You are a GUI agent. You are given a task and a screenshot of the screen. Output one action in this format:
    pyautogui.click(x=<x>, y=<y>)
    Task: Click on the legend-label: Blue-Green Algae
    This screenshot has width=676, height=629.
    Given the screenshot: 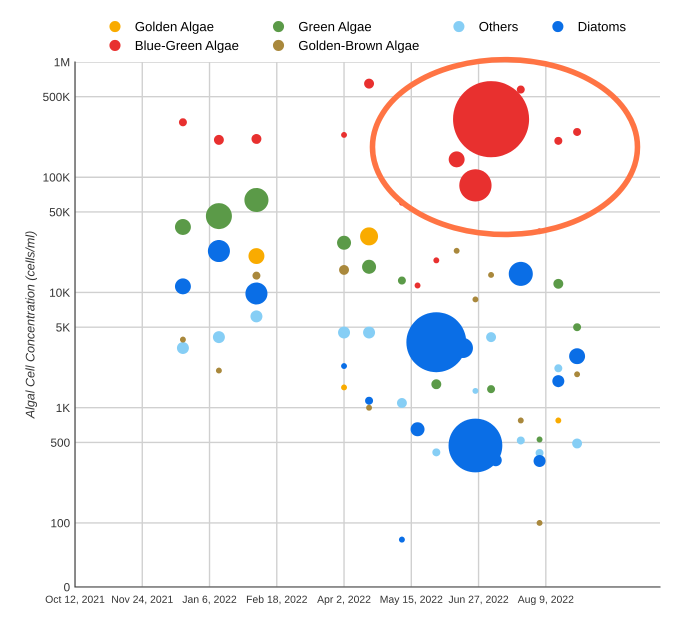 What is the action you would take?
    pyautogui.click(x=187, y=46)
    